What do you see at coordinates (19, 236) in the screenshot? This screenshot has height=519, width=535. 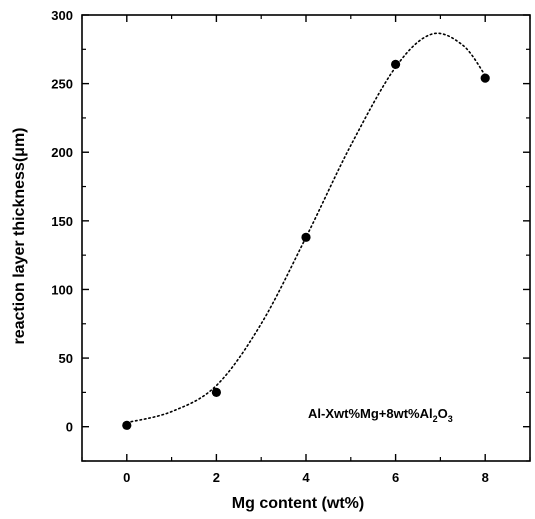 I see `y-axis-title: reaction layer thickness(μm)` at bounding box center [19, 236].